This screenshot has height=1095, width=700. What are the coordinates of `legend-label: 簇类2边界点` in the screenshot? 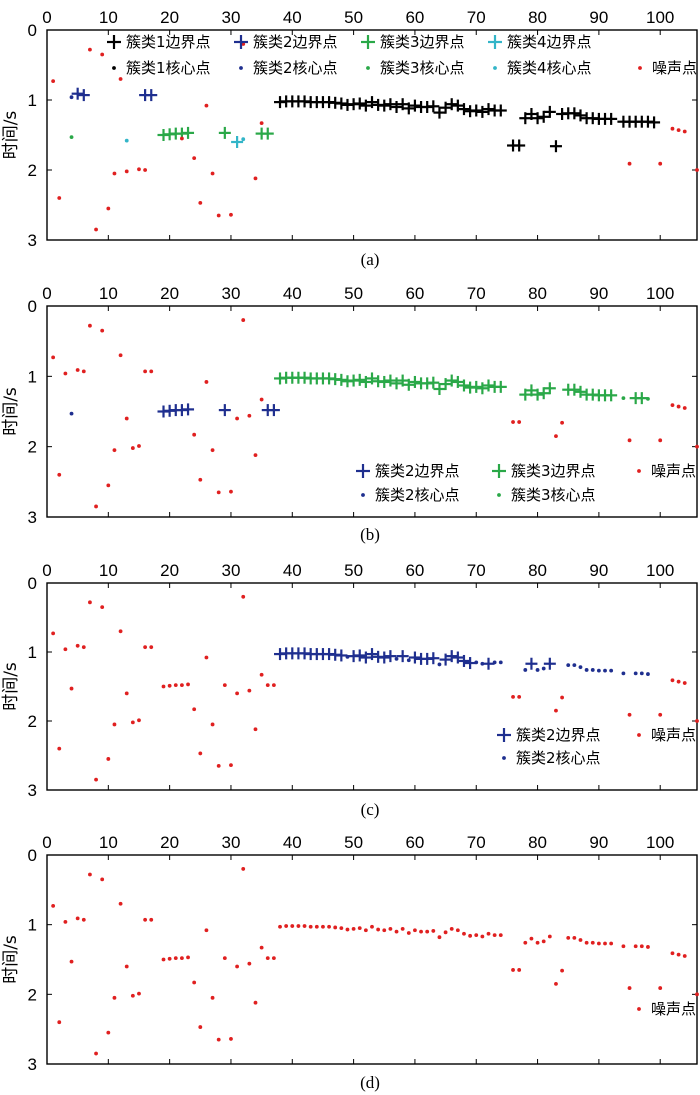 It's located at (417, 471).